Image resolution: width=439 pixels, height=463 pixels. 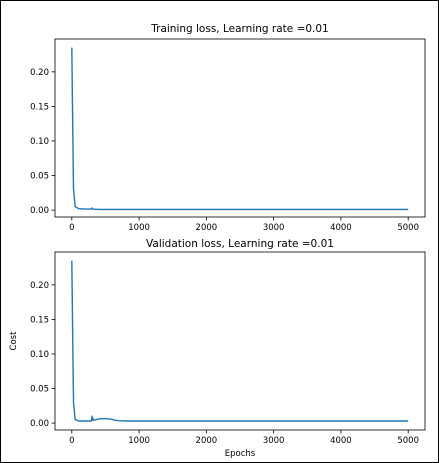 I want to click on x-axis-label: Epochs, so click(x=240, y=454).